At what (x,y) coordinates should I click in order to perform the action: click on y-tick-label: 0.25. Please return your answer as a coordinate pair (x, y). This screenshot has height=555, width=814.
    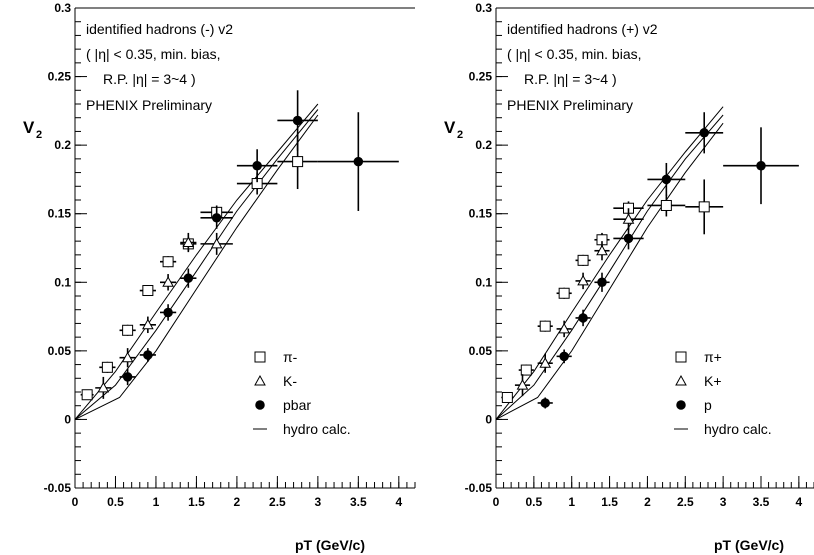
    Looking at the image, I should click on (60, 77).